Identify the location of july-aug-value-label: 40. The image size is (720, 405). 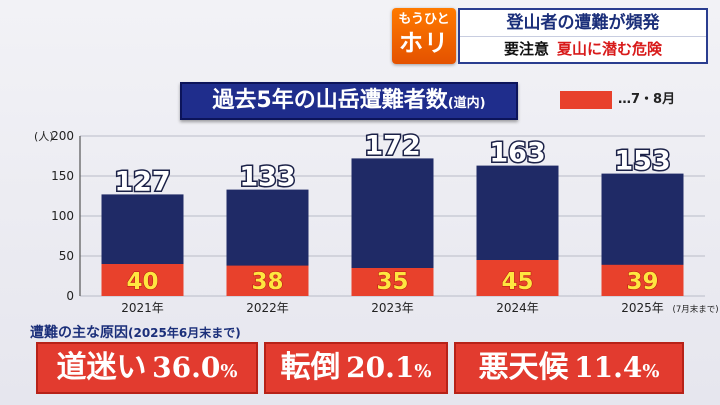
(142, 282).